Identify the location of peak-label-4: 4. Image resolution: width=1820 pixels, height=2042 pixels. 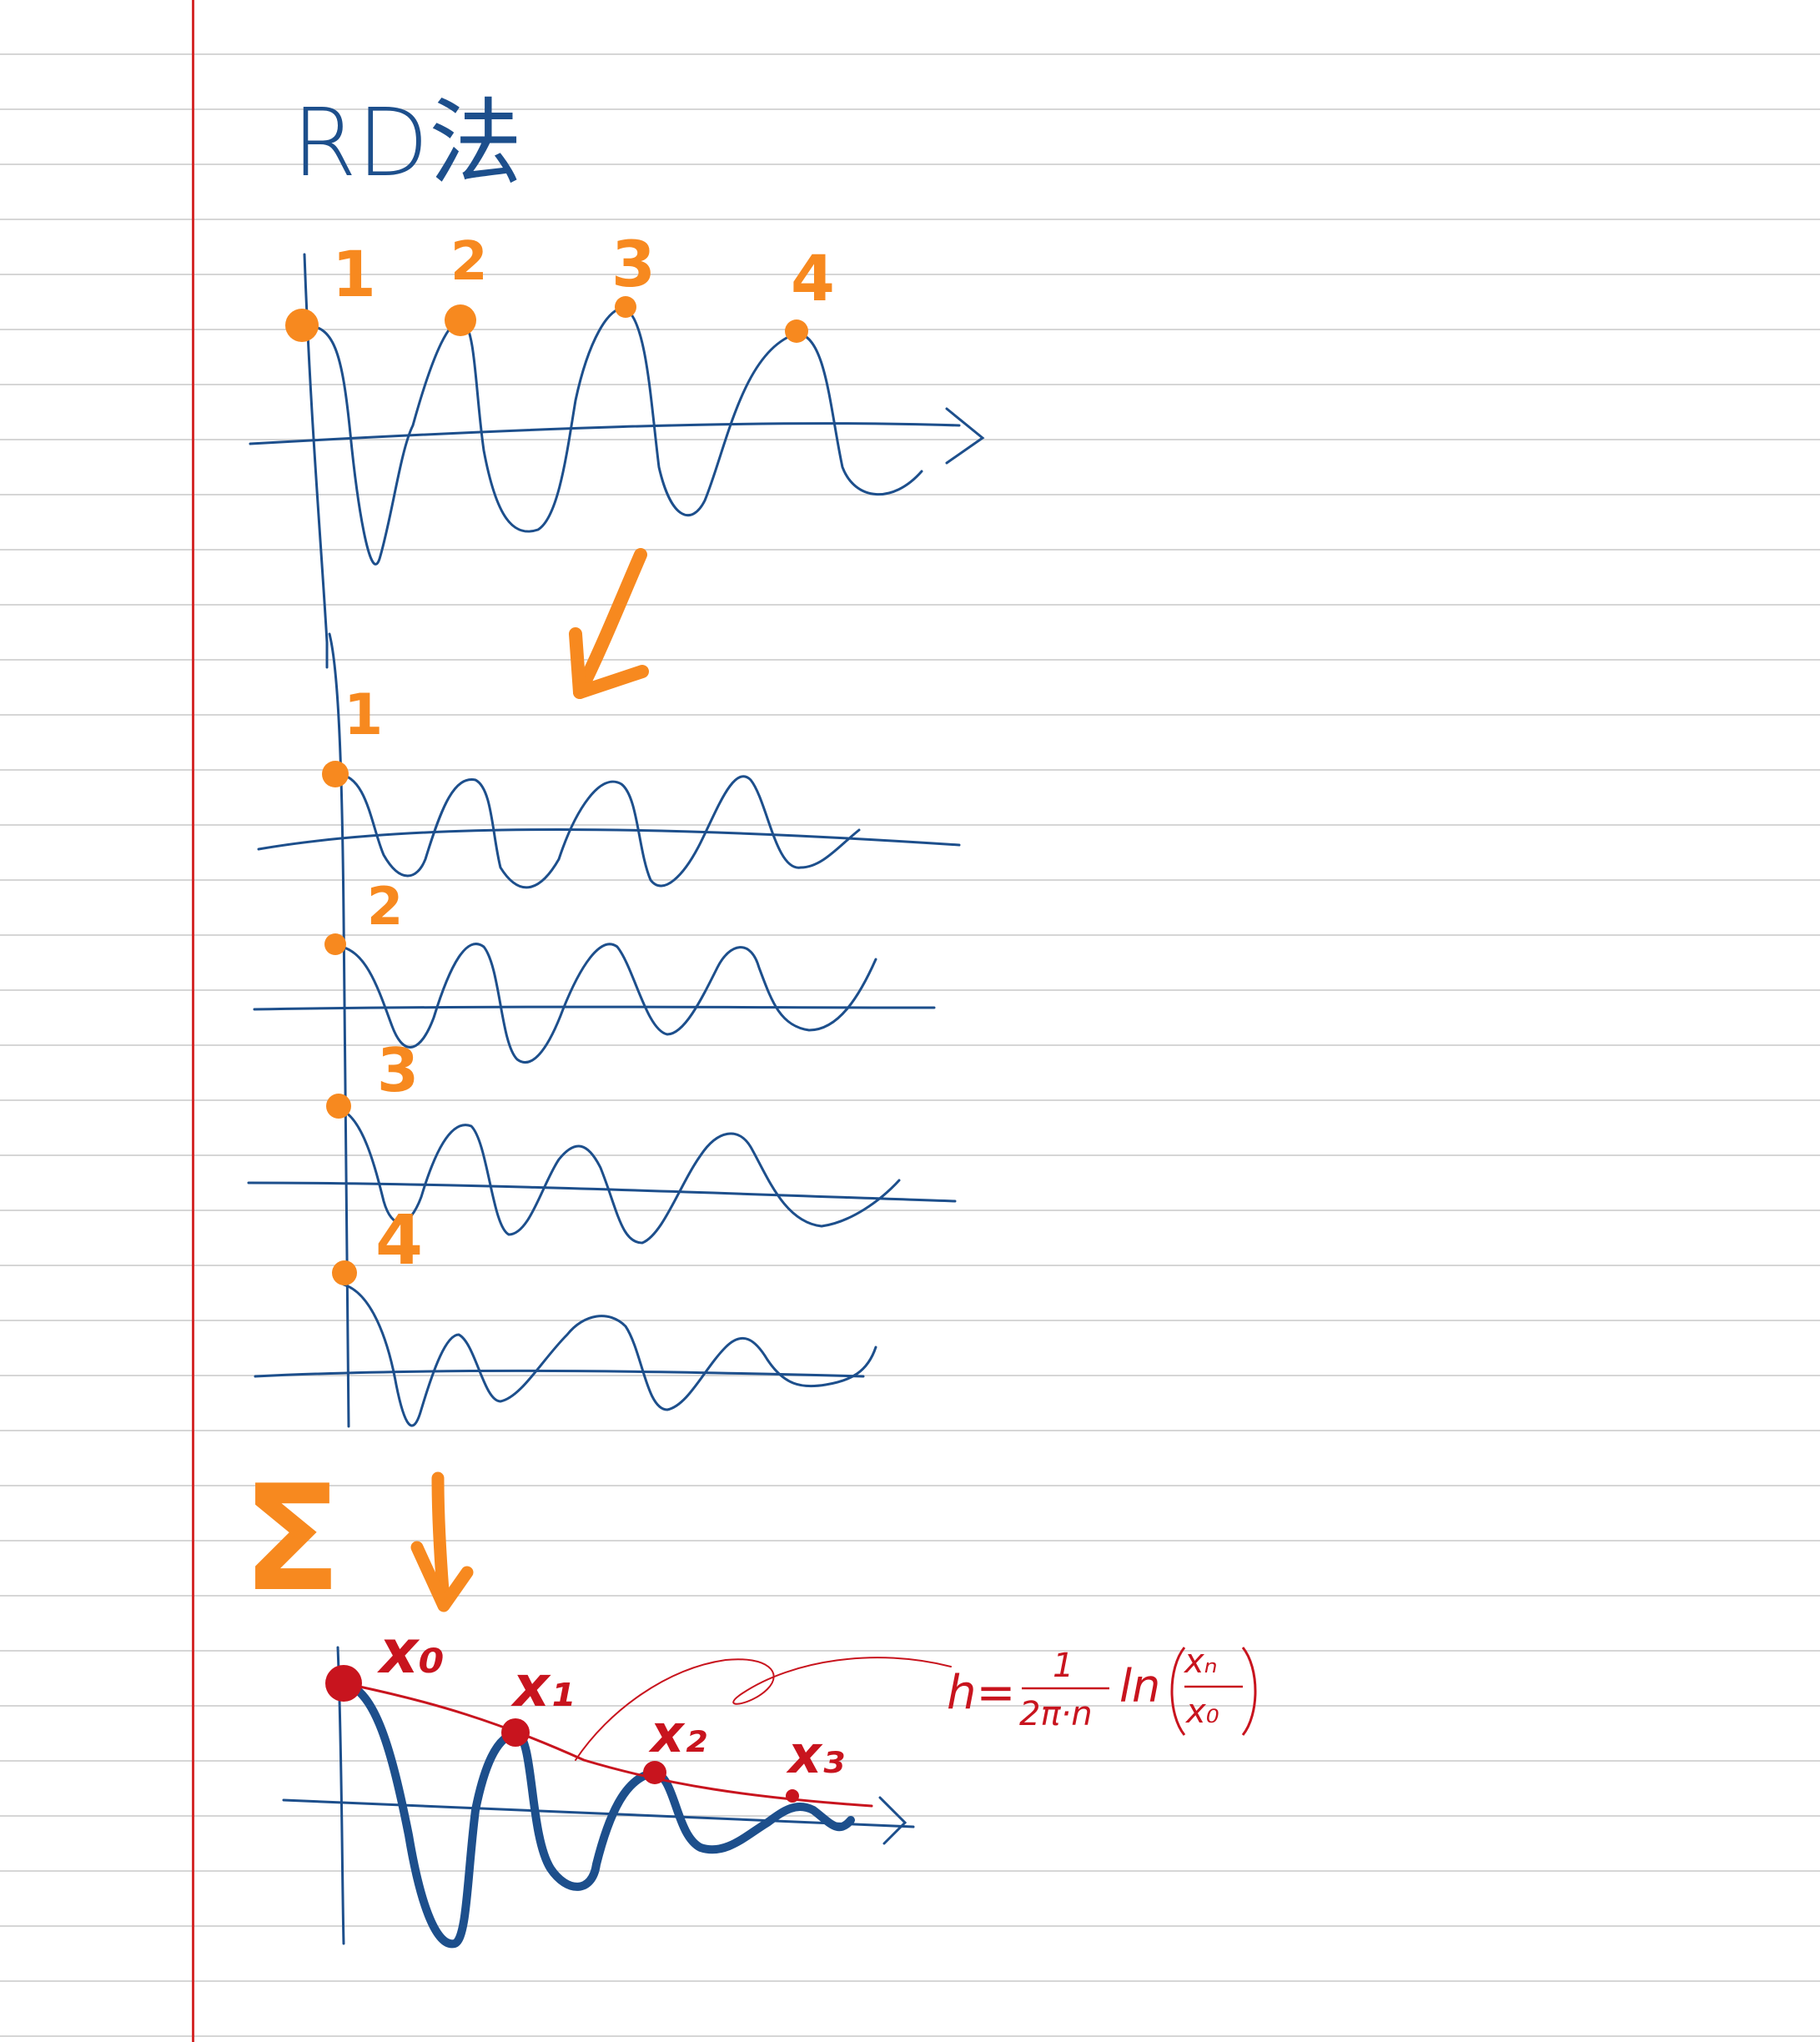
(813, 278).